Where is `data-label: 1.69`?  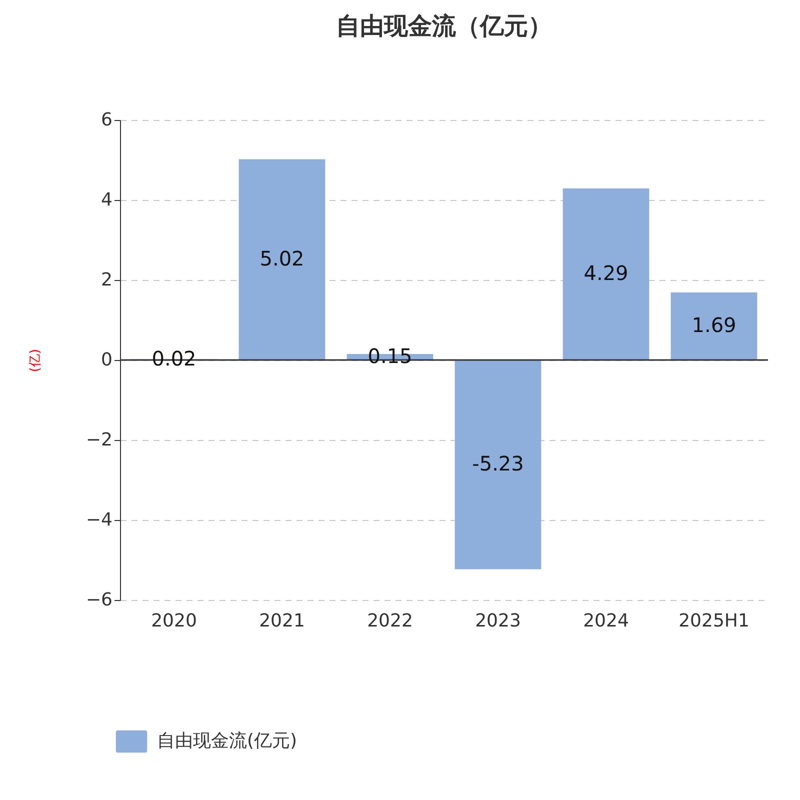 data-label: 1.69 is located at coordinates (714, 325).